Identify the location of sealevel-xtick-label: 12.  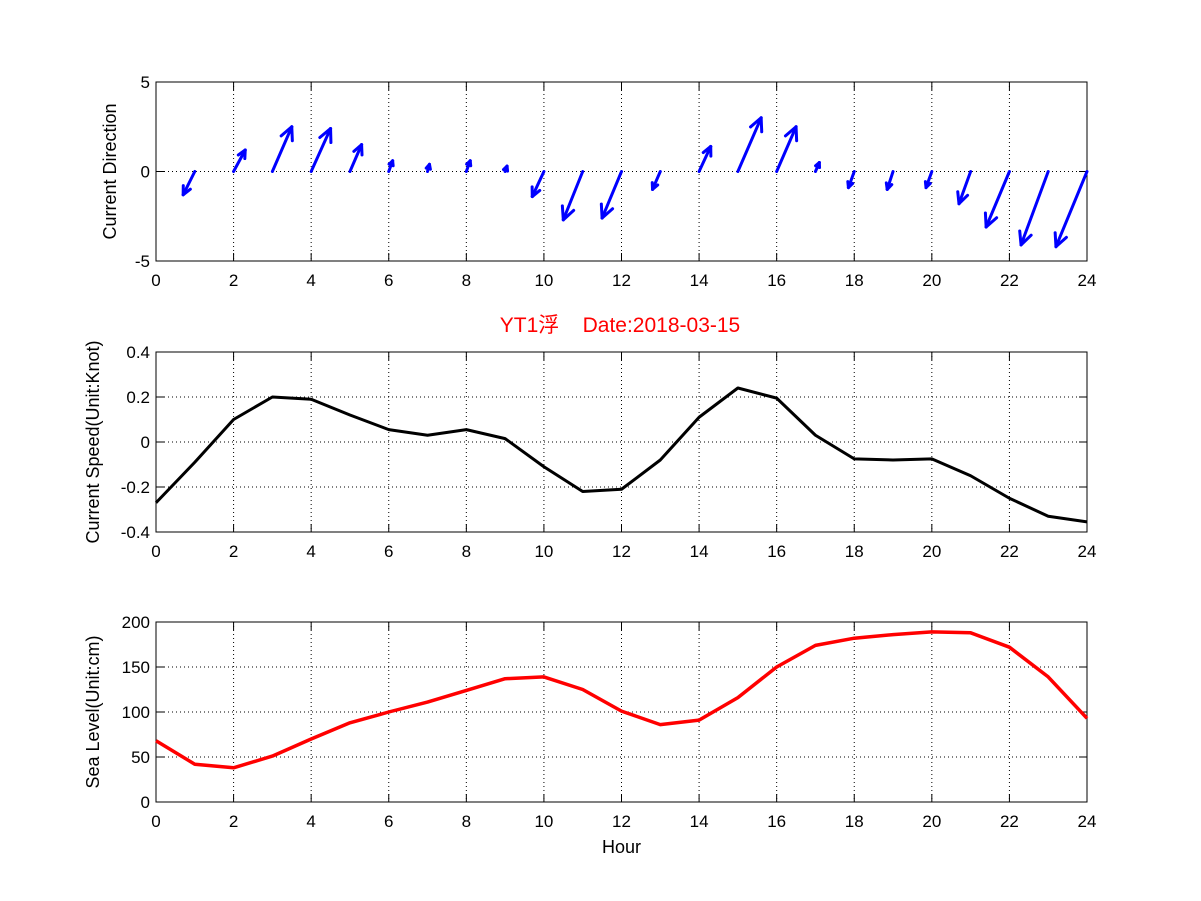
(621, 821).